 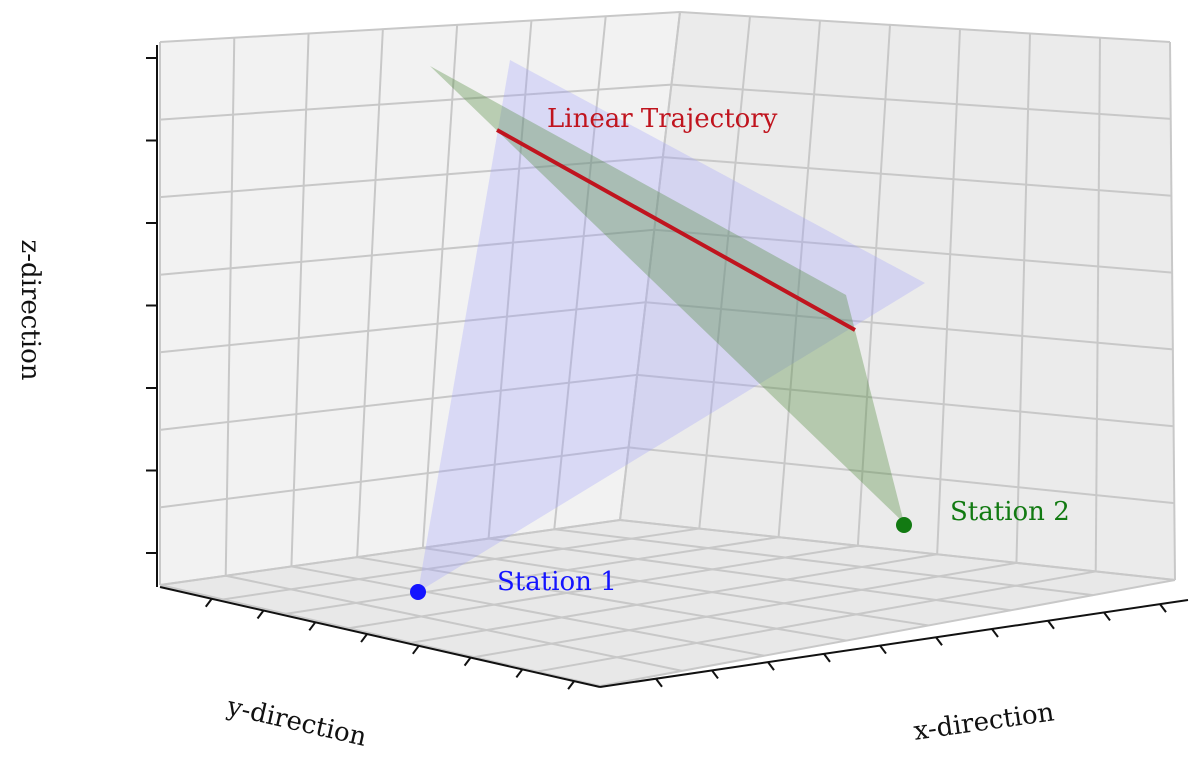 What do you see at coordinates (984, 721) in the screenshot?
I see `x-axis-label: x-direction` at bounding box center [984, 721].